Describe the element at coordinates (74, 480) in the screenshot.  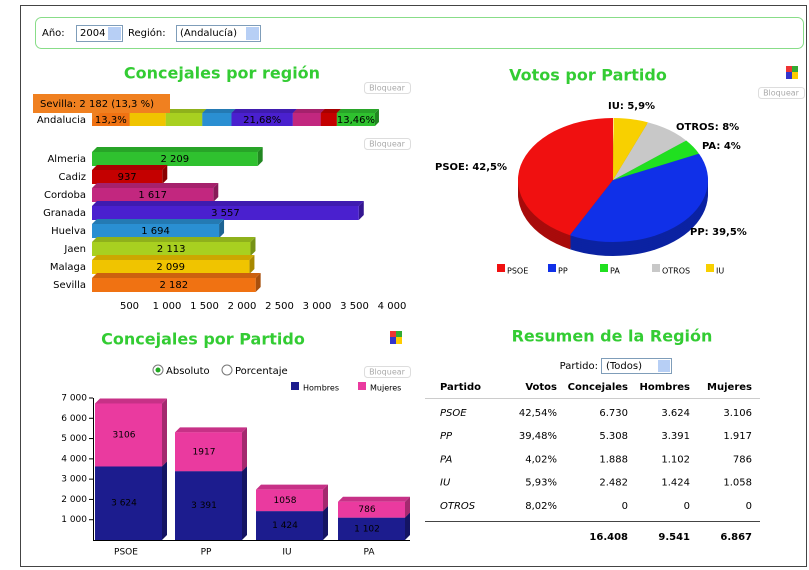
I see `y-tick-label: 3 000` at that location.